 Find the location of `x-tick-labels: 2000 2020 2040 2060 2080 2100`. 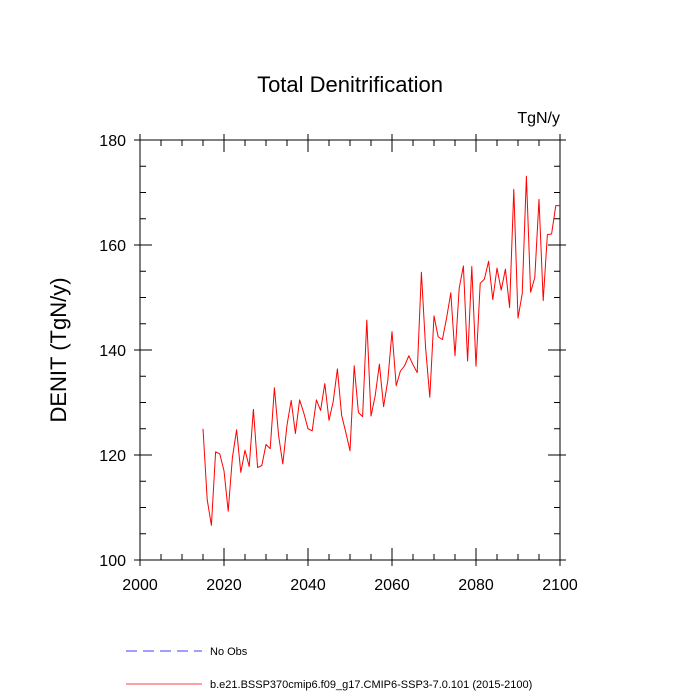

x-tick-labels: 2000 2020 2040 2060 2080 2100 is located at coordinates (350, 585).